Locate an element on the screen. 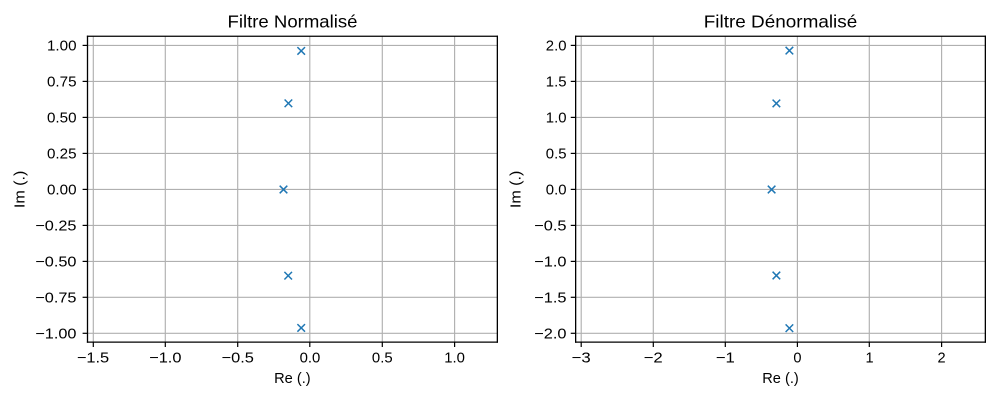 The image size is (1000, 400). svg-text: −0.75 is located at coordinates (55, 299).